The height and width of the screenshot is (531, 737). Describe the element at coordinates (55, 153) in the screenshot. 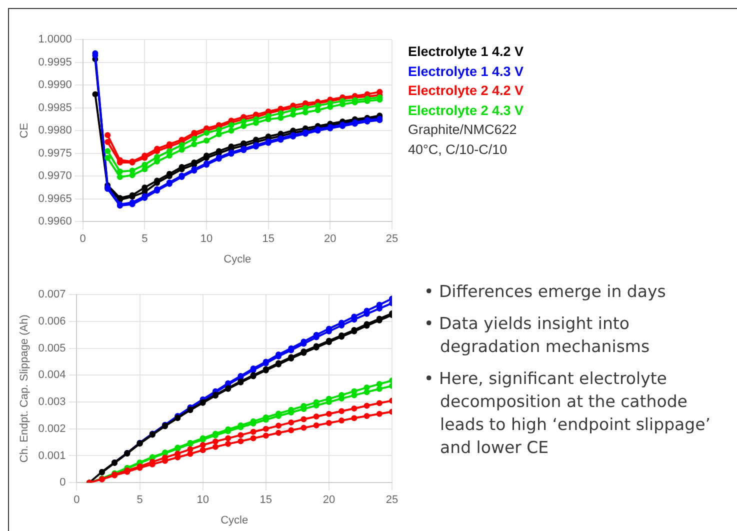

I see `y-tick-label: 0.9975` at that location.